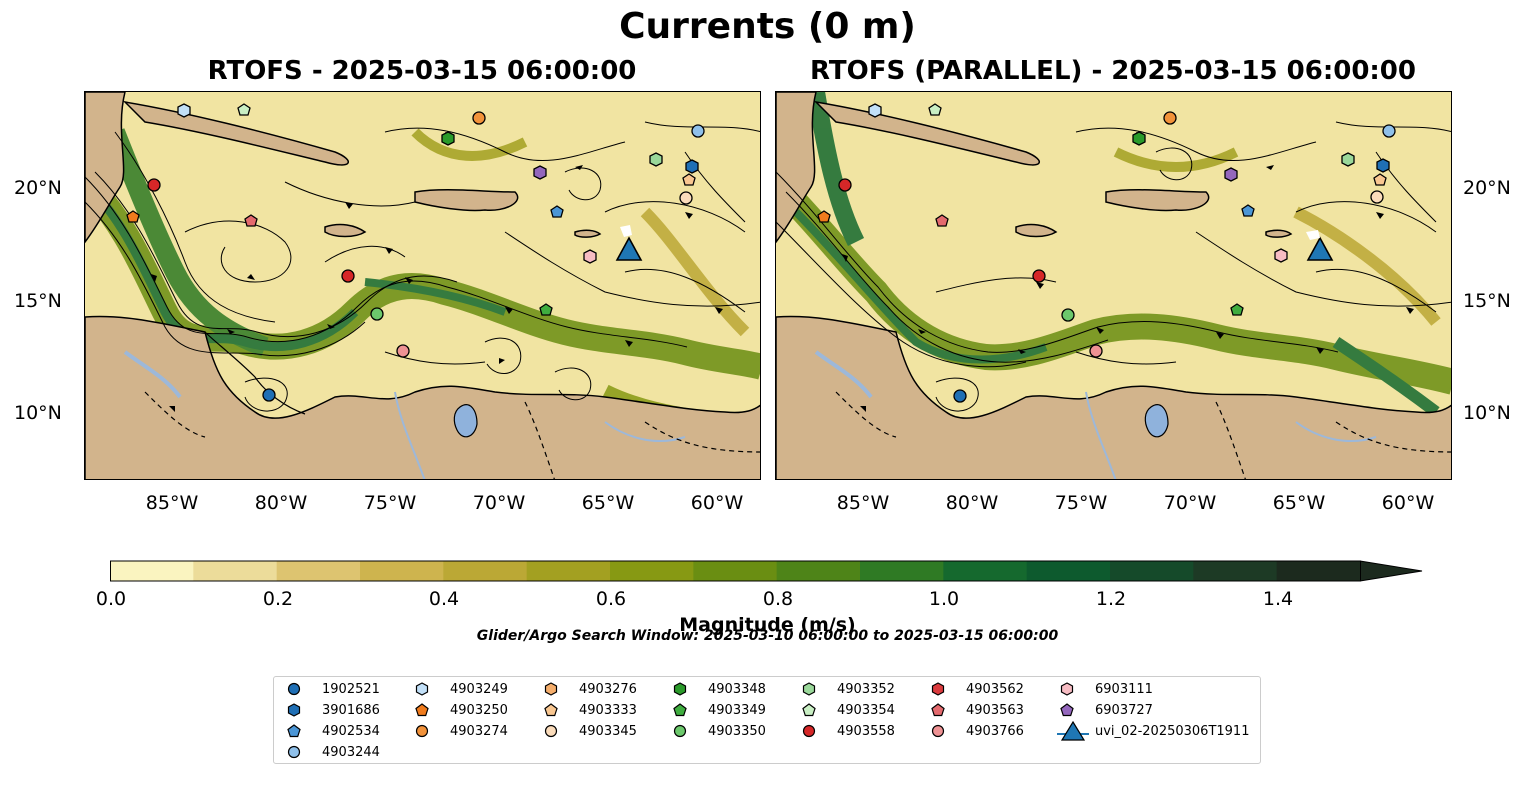 The image size is (1535, 802). Describe the element at coordinates (38, 188) in the screenshot. I see `lat-label-20n-left: 20°N` at that location.